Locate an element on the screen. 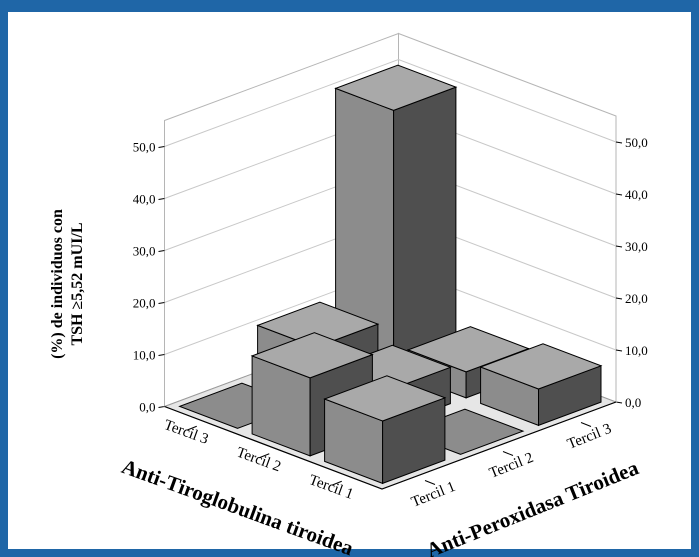  y-tick-label-left: 20,0 is located at coordinates (144, 303).